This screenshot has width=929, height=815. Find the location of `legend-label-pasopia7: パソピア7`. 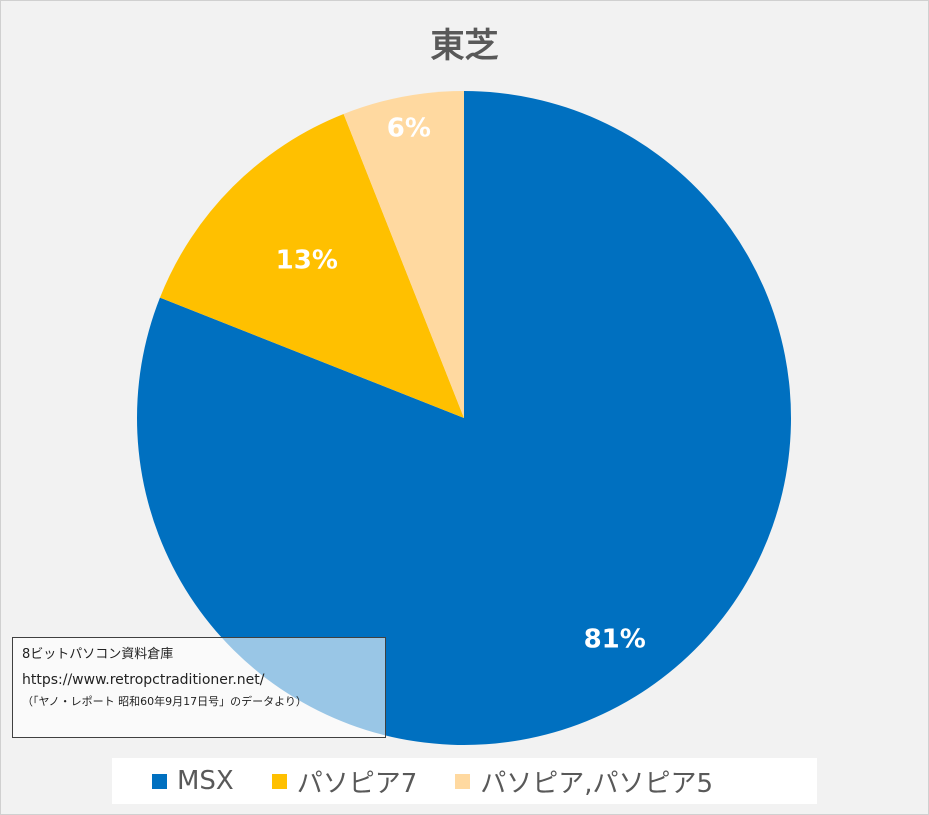

legend-label-pasopia7: パソピア7 is located at coordinates (357, 783).